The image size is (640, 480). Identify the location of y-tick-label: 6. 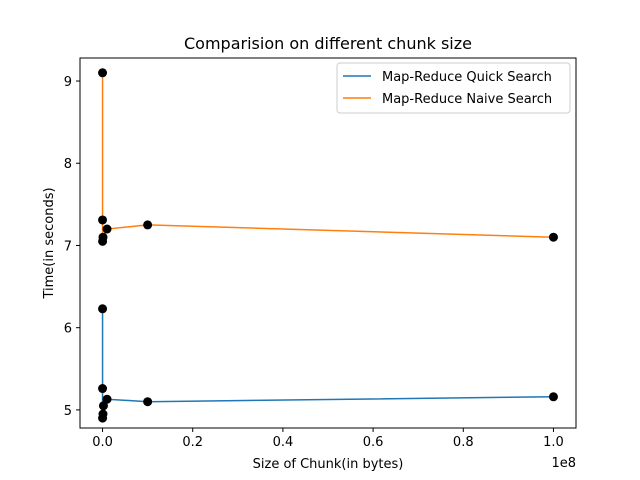
(68, 329).